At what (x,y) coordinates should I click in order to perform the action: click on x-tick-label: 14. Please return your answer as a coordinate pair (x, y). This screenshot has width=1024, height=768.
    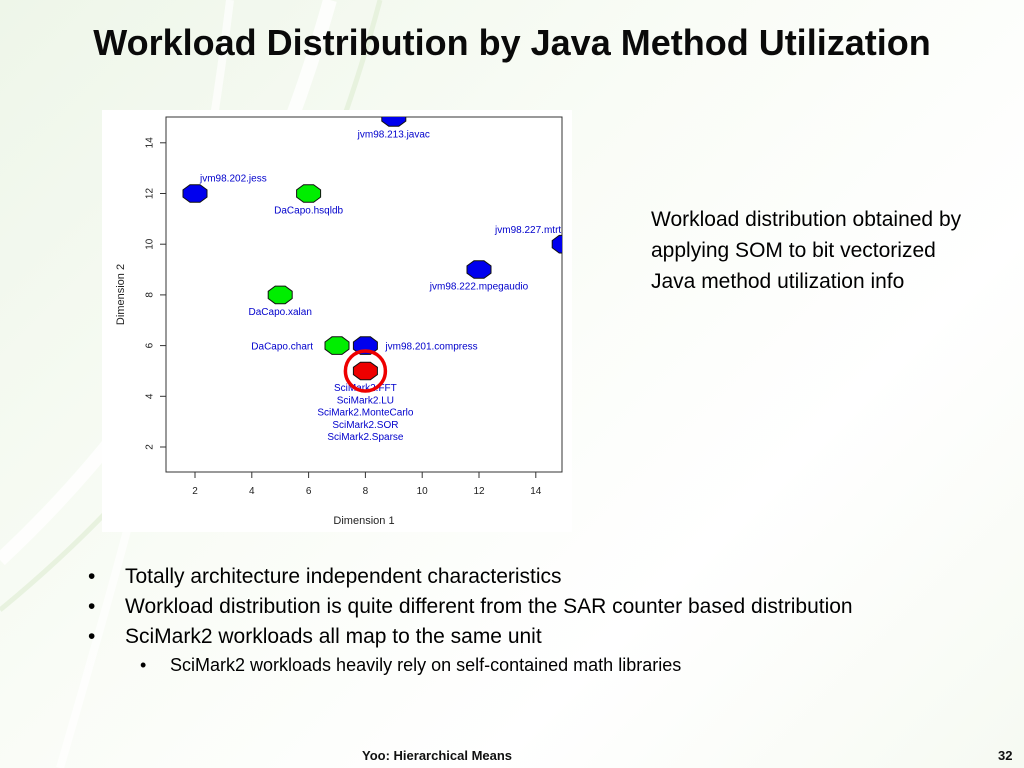
    Looking at the image, I should click on (536, 491).